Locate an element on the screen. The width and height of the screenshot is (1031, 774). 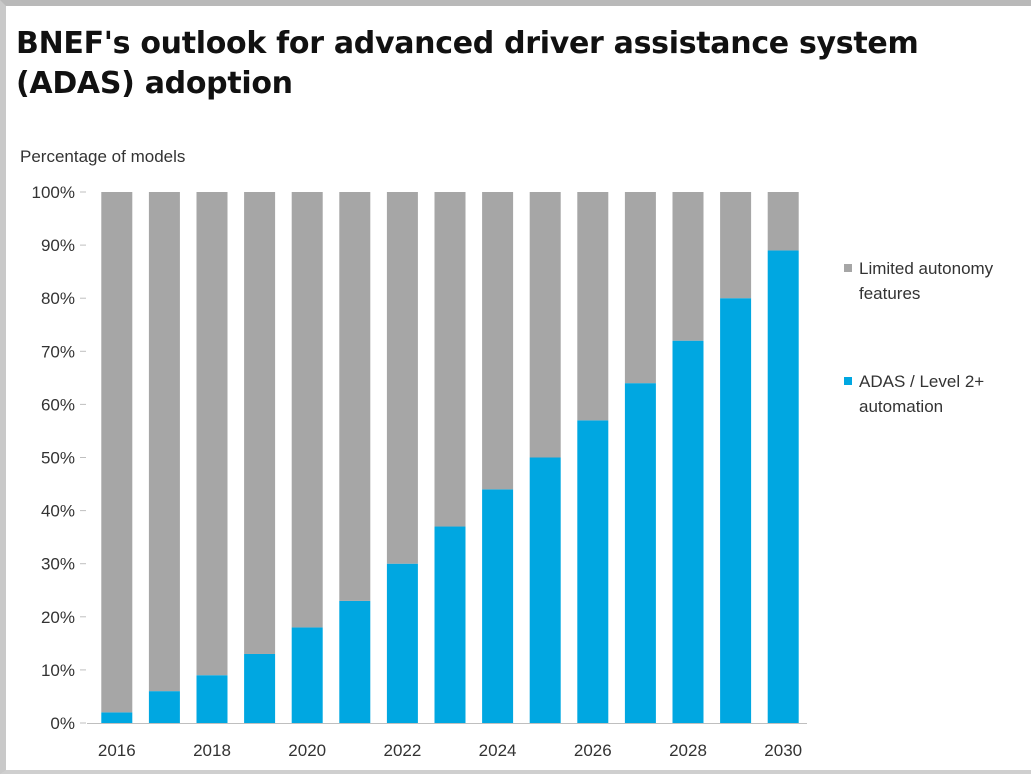
y-tick-label: 50% is located at coordinates (58, 458).